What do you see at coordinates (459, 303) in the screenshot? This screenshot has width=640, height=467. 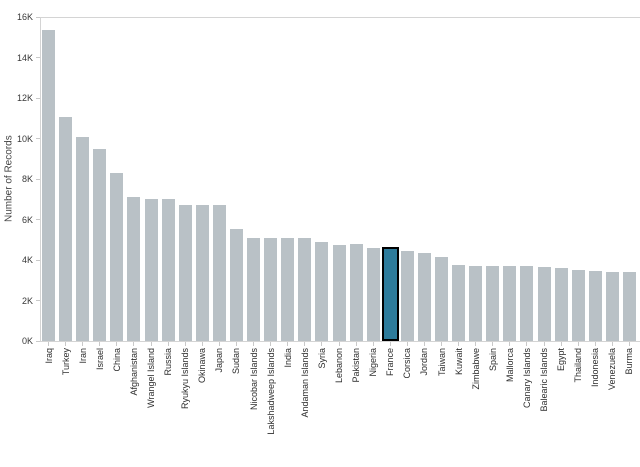 I see `bar-kuwait` at bounding box center [459, 303].